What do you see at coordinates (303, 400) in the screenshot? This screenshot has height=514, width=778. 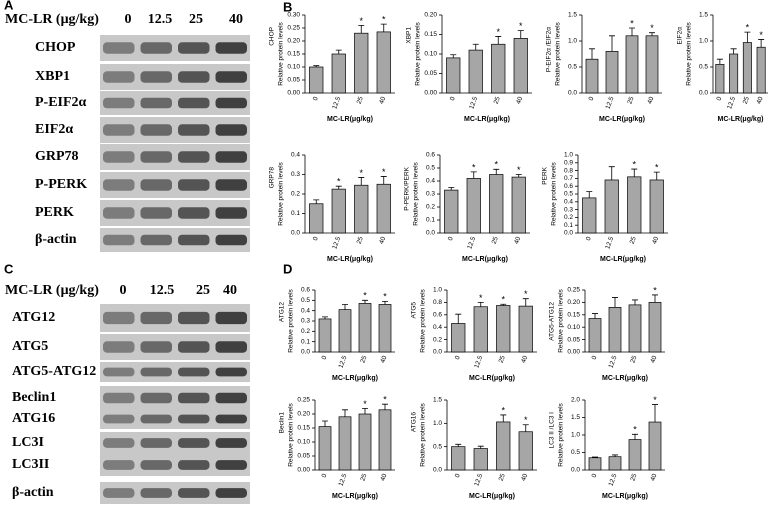 I see `y-tick-label: 0.25` at bounding box center [303, 400].